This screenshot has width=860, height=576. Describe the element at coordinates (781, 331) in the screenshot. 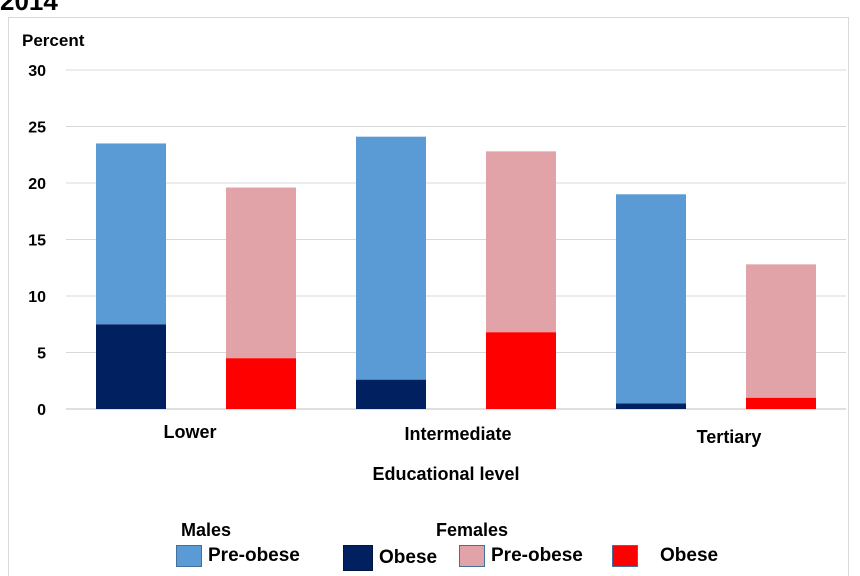

I see `bar-females-pre-obese-tertiary` at that location.